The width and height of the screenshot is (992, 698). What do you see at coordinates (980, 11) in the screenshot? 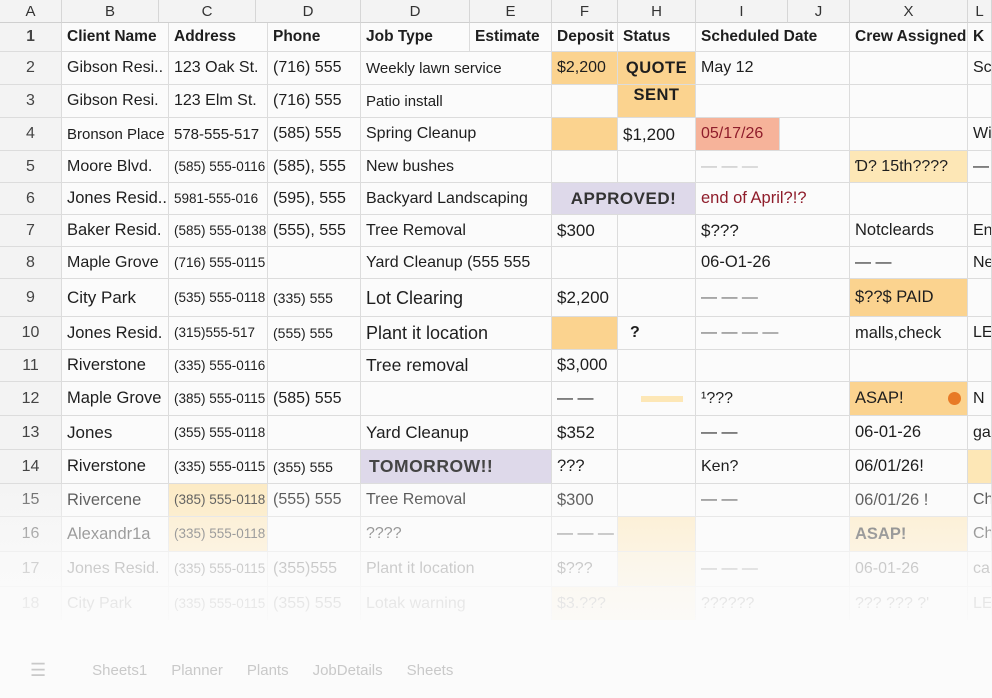
I see `column-header-l: L` at bounding box center [980, 11].